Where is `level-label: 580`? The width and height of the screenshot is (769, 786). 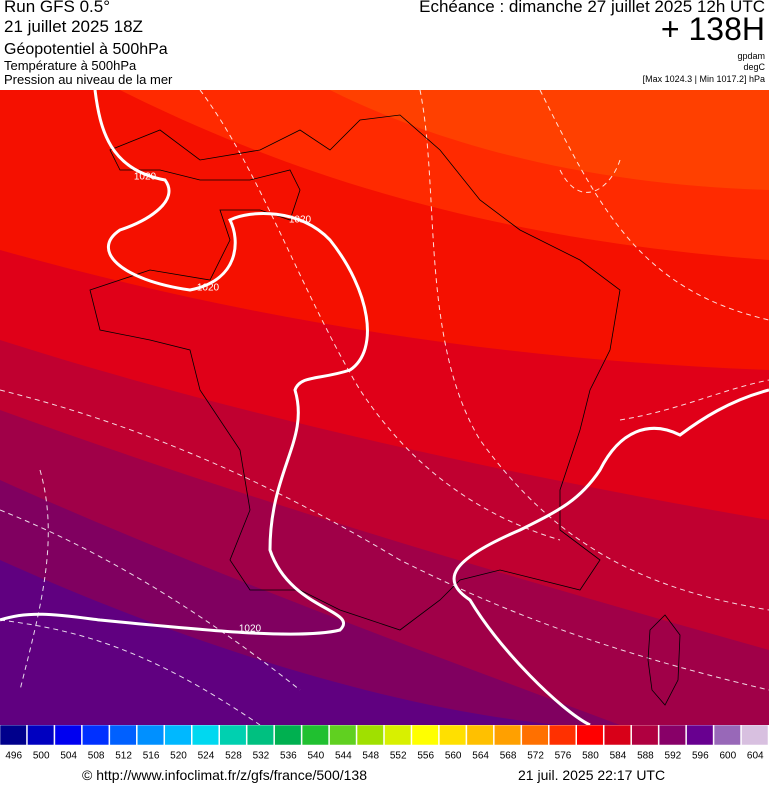
level-label: 580 is located at coordinates (590, 756).